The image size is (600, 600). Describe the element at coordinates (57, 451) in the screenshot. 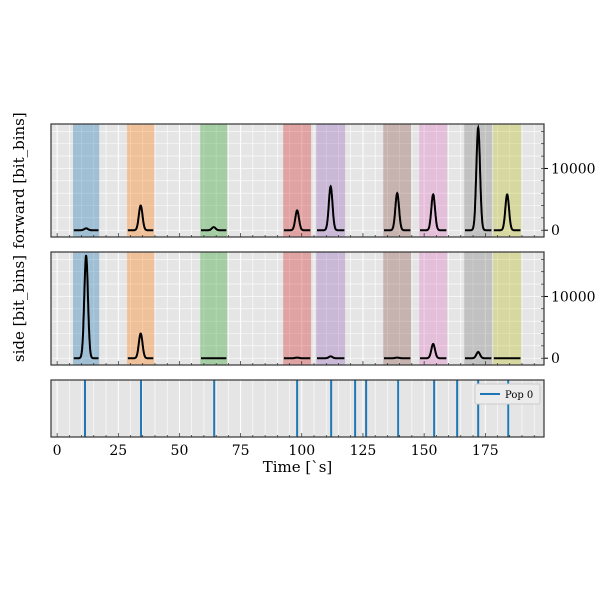

I see `x-tick-label: 0` at that location.